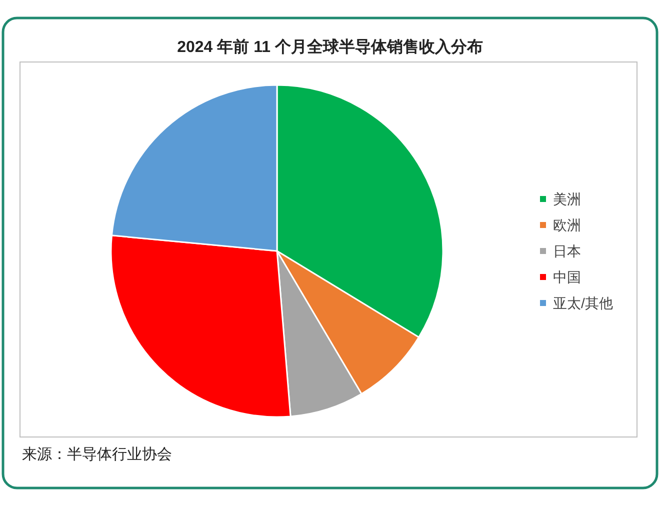  What do you see at coordinates (567, 277) in the screenshot?
I see `legend-label: 中国` at bounding box center [567, 277].